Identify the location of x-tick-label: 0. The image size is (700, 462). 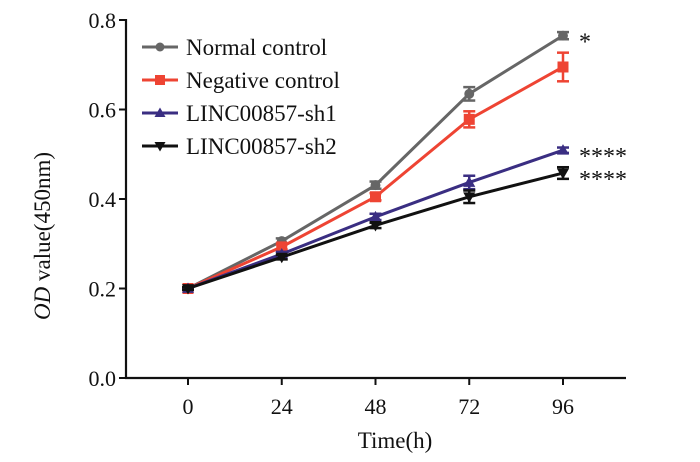
(188, 406).